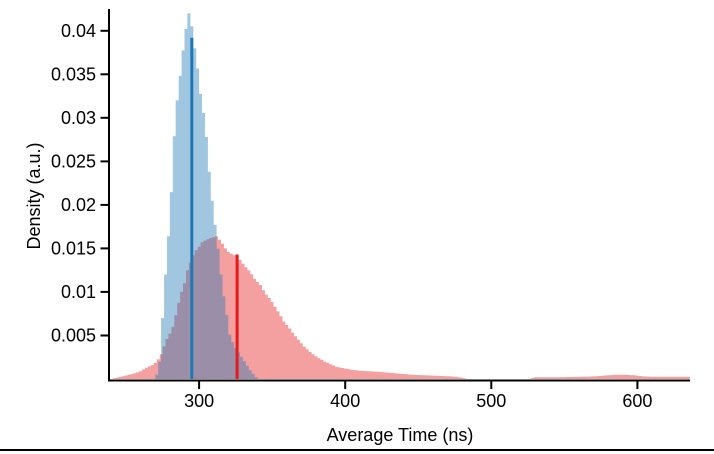 This screenshot has height=454, width=714. Describe the element at coordinates (34, 195) in the screenshot. I see `y-axis-label: Density (a.u.)` at that location.